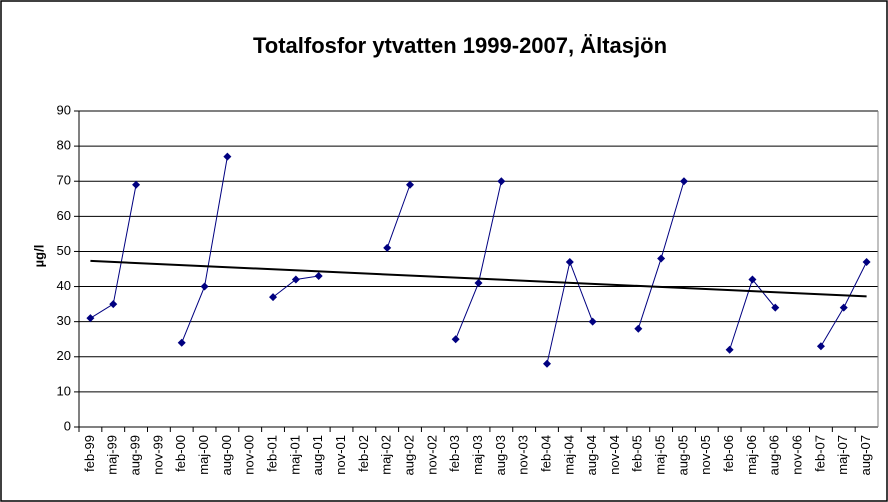  Describe the element at coordinates (64, 320) in the screenshot. I see `y-tick-label: 30` at that location.